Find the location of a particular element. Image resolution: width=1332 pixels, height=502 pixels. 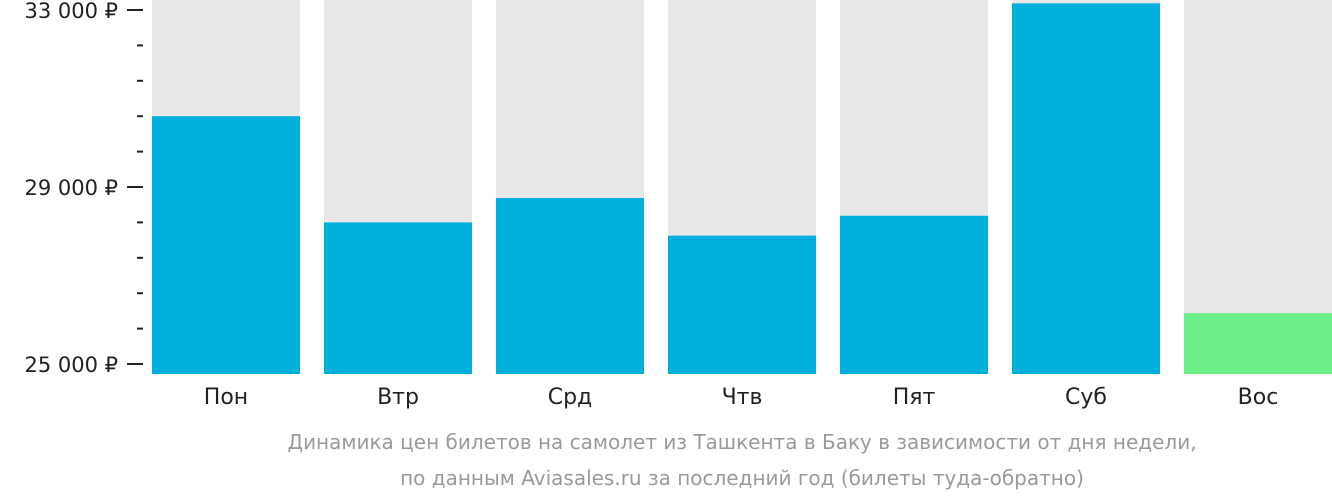

x-tick-label-3: Чтв is located at coordinates (742, 397).